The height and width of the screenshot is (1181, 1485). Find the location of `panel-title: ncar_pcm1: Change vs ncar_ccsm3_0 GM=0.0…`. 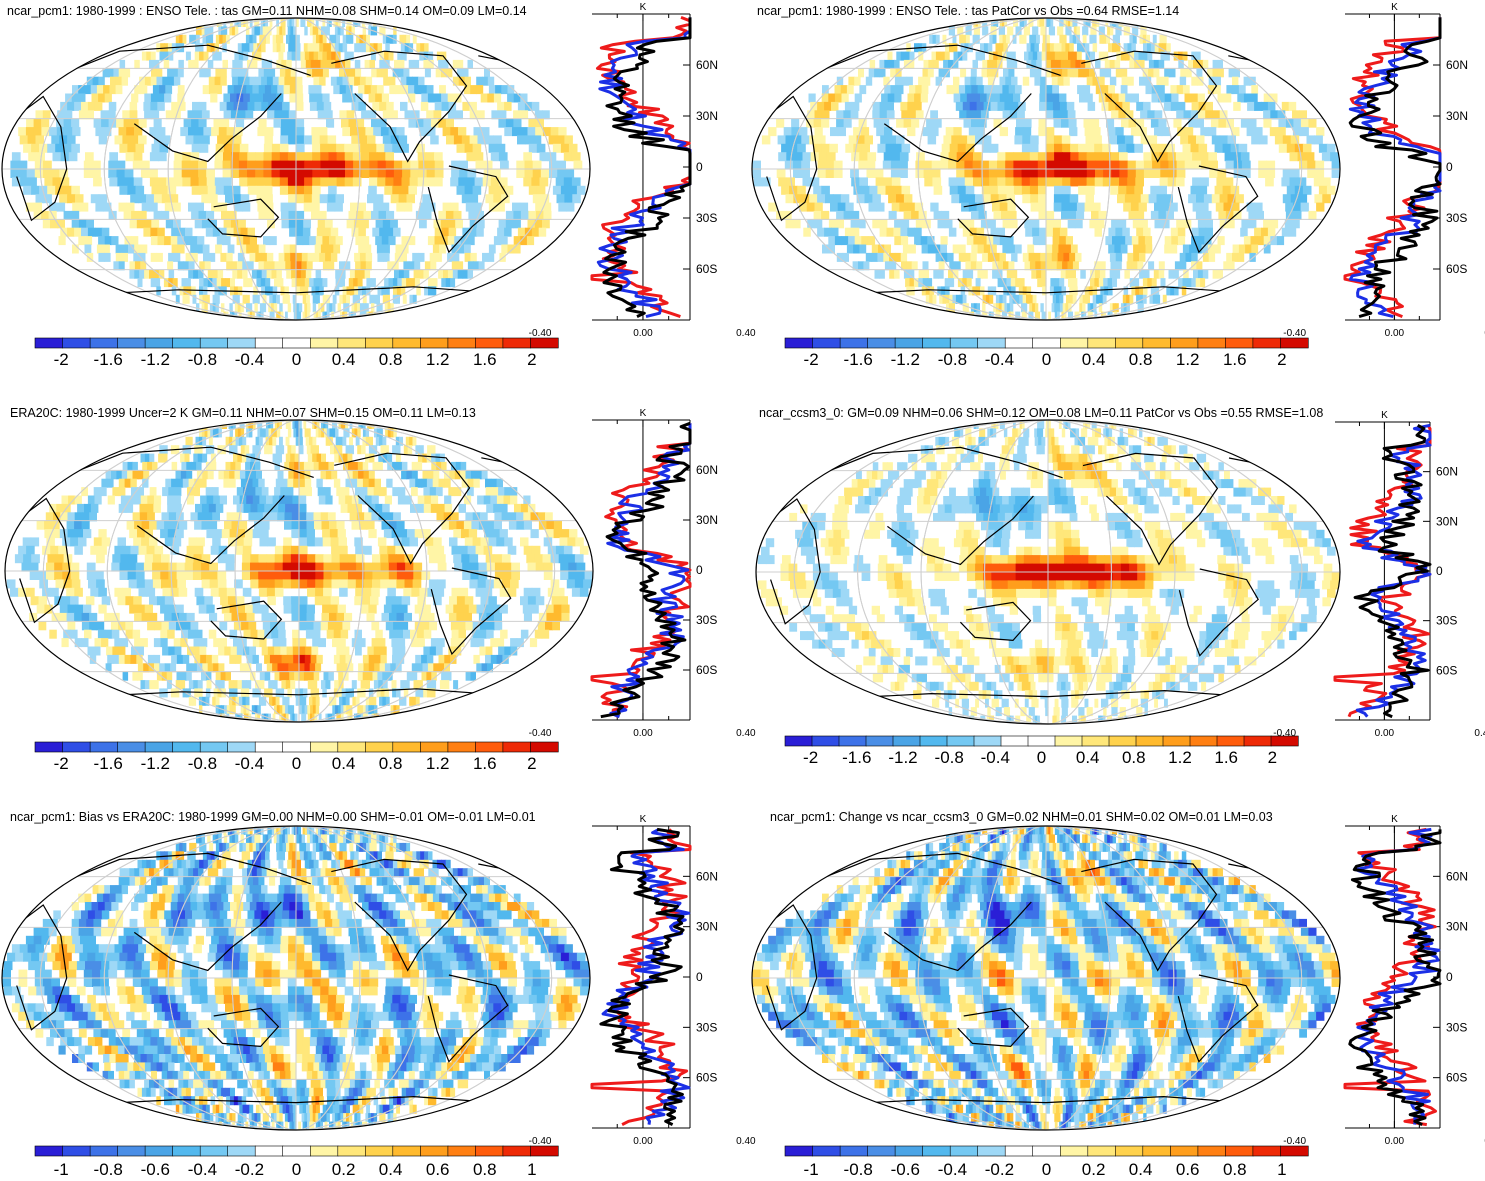

panel-title: ncar_pcm1: Change vs ncar_ccsm3_0 GM=0.0… is located at coordinates (1021, 817).